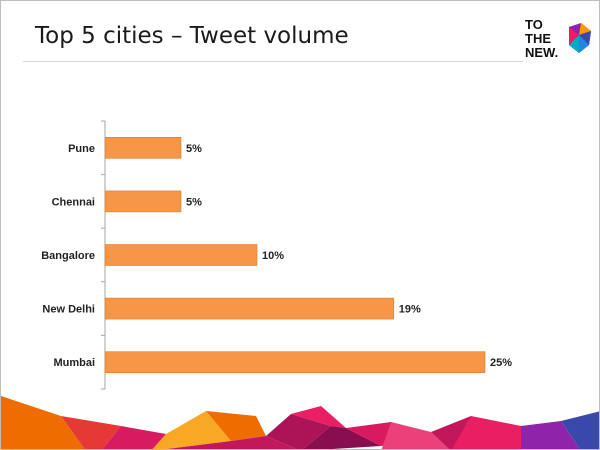  I want to click on bar-chennai, so click(143, 201).